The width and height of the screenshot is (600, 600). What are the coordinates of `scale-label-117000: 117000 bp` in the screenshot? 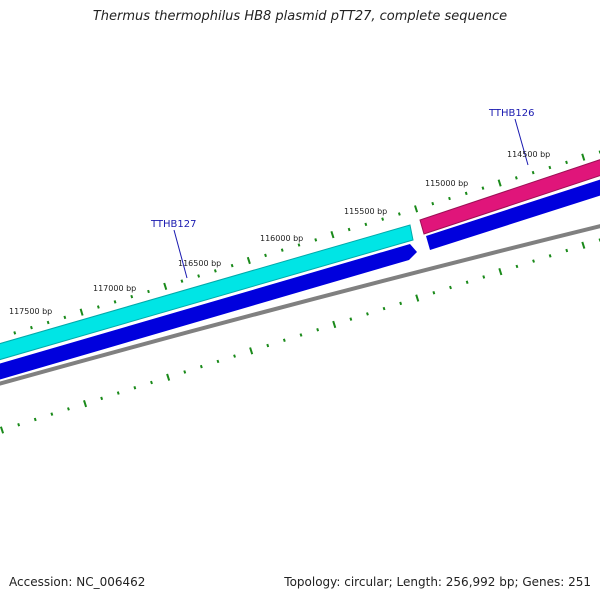 It's located at (114, 288).